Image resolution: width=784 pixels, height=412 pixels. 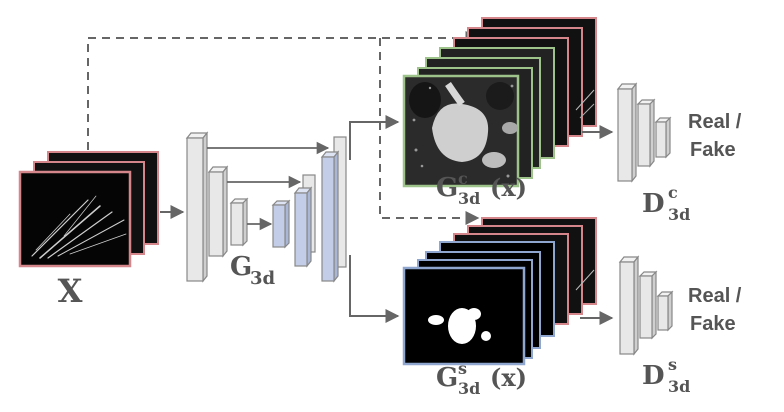 What do you see at coordinates (715, 122) in the screenshot?
I see `disc-c-output-line1: Real /` at bounding box center [715, 122].